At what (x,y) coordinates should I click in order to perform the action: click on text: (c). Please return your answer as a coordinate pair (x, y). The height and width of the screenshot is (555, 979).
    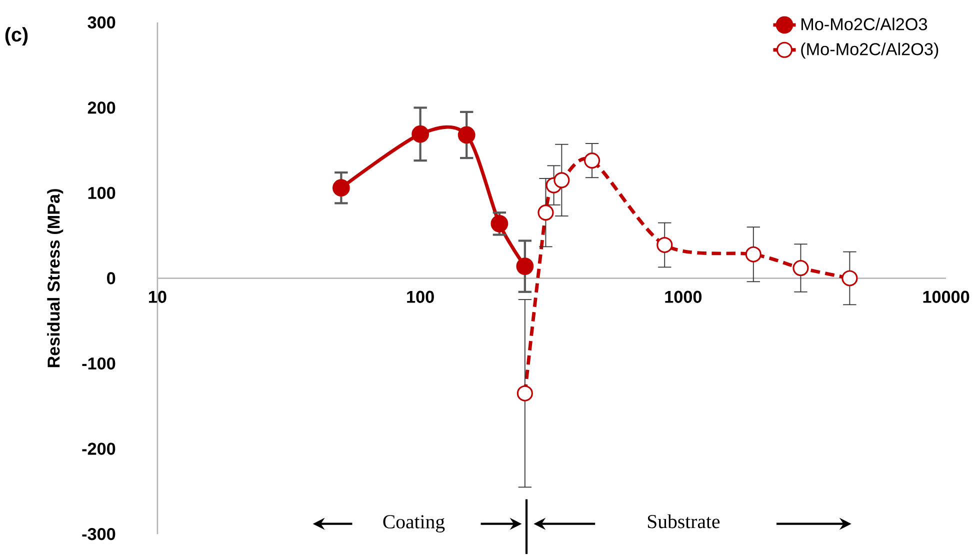
    Looking at the image, I should click on (16, 36).